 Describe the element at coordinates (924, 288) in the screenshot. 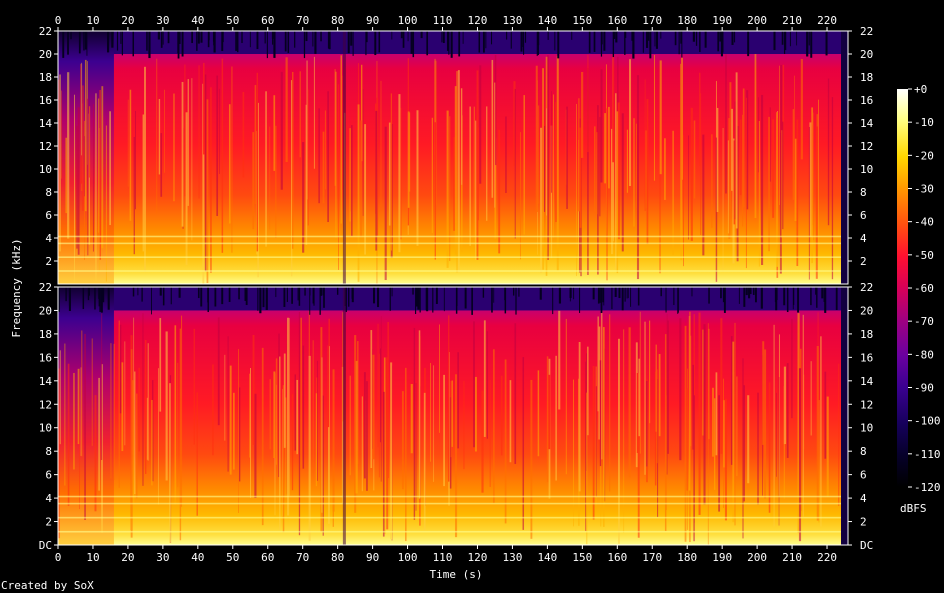

I see `colorbar-tick-label: -60` at that location.